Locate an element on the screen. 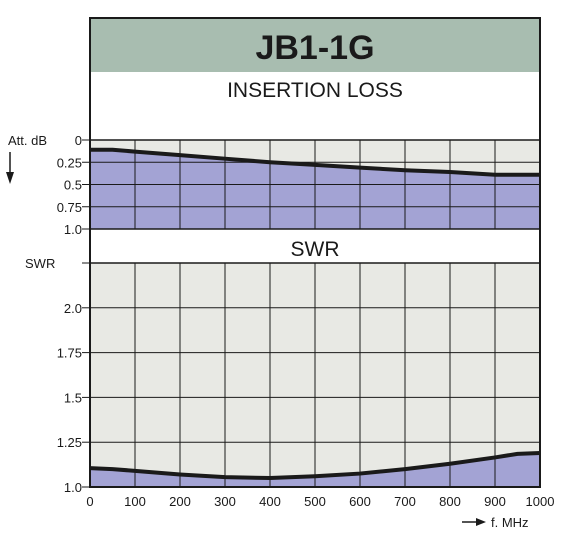 This screenshot has height=545, width=564. insertion-loss-curve is located at coordinates (315, 162).